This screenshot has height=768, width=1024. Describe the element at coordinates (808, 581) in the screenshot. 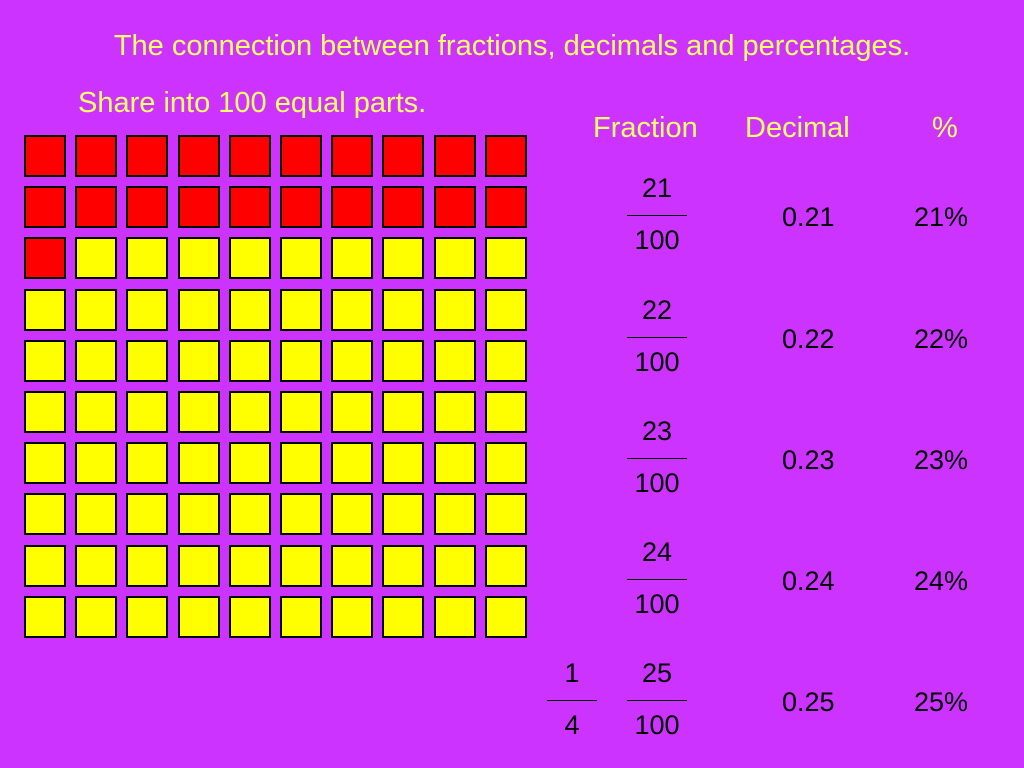

I see `decimal-value: 0.24` at that location.